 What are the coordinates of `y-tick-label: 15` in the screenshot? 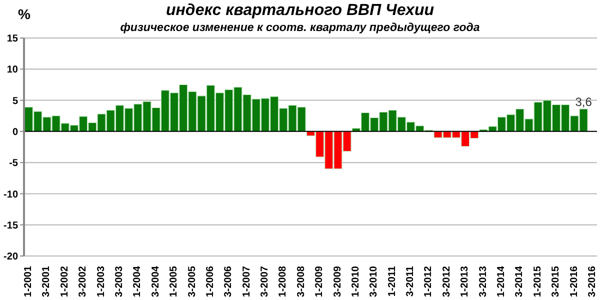 It's located at (12, 39).